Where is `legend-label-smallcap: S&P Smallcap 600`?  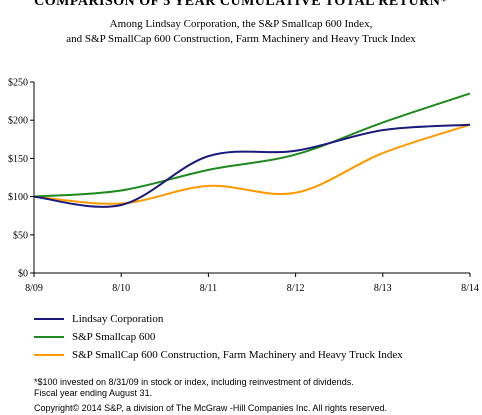 legend-label-smallcap: S&P Smallcap 600 is located at coordinates (114, 337).